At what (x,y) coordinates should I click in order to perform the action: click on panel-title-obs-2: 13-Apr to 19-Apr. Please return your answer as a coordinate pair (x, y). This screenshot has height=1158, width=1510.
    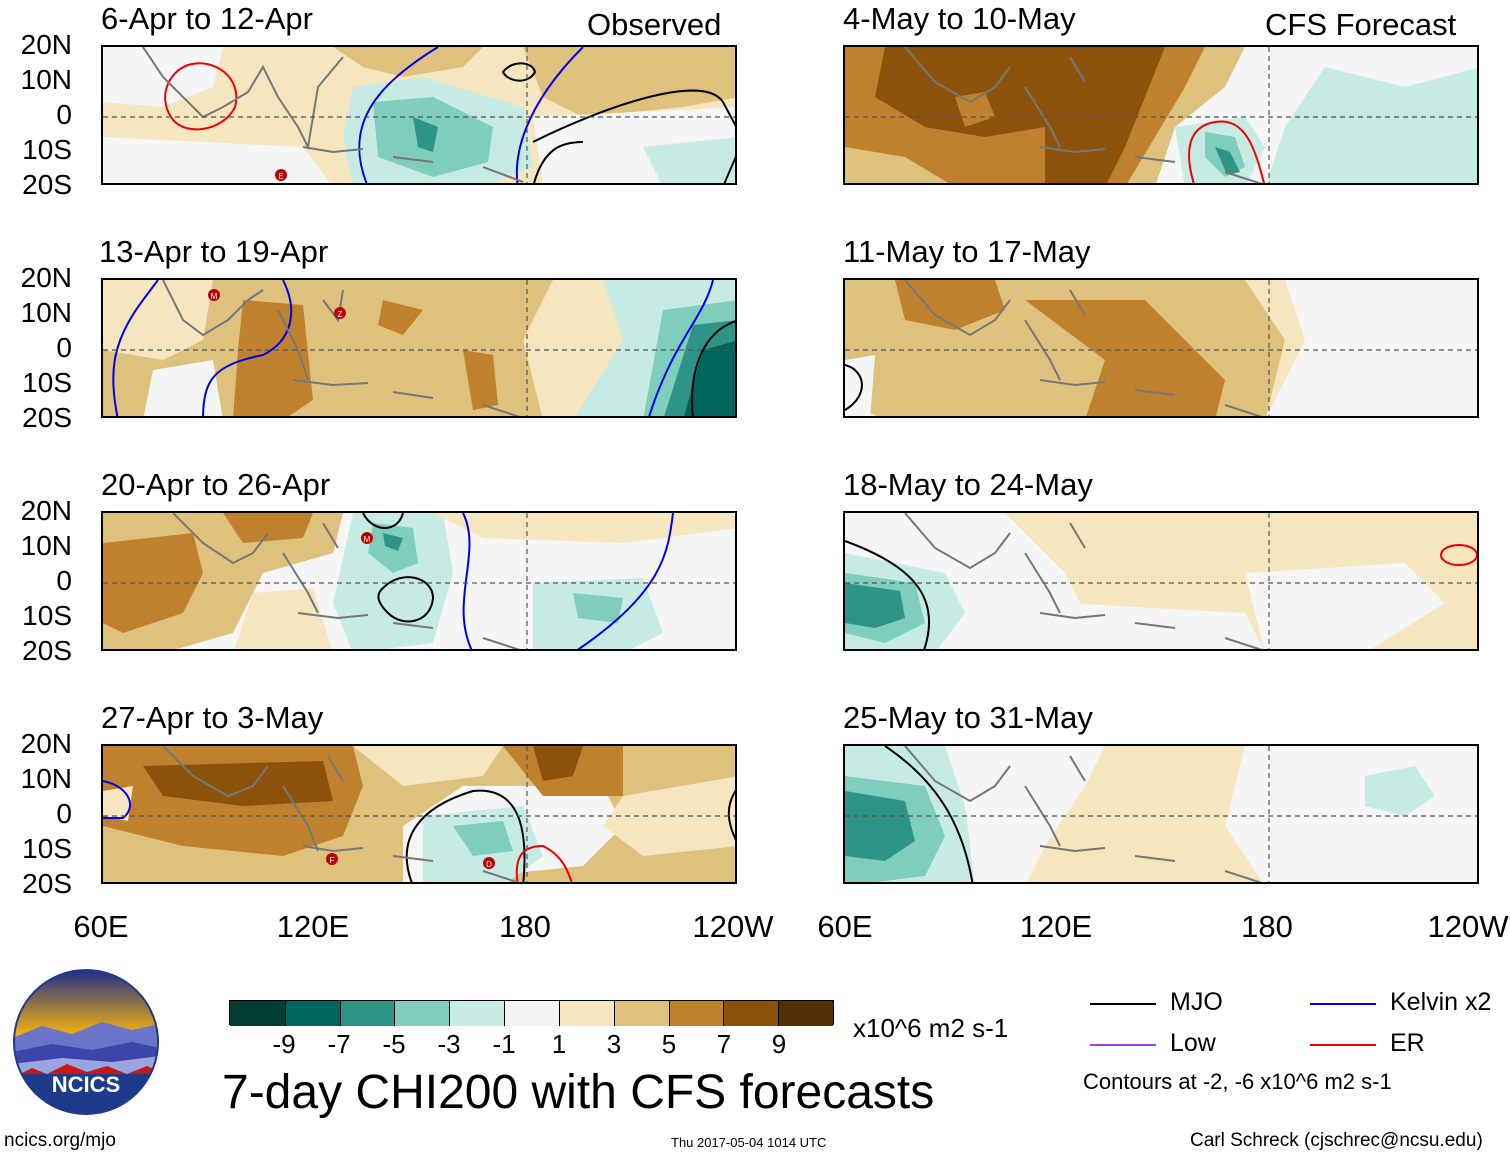
    Looking at the image, I should click on (214, 251).